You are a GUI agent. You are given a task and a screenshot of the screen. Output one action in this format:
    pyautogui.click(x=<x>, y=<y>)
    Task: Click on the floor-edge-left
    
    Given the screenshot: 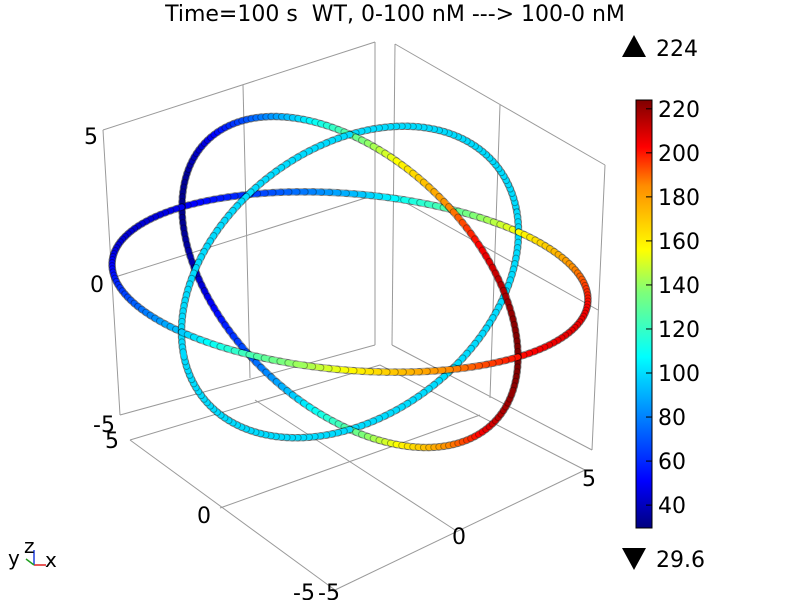 What is the action you would take?
    pyautogui.click(x=255, y=402)
    